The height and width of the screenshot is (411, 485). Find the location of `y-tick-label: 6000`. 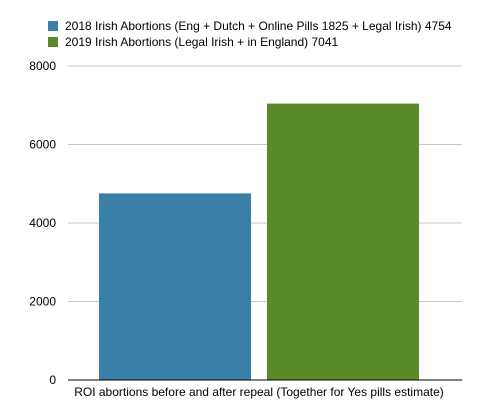

y-tick-label: 6000 is located at coordinates (42, 145).